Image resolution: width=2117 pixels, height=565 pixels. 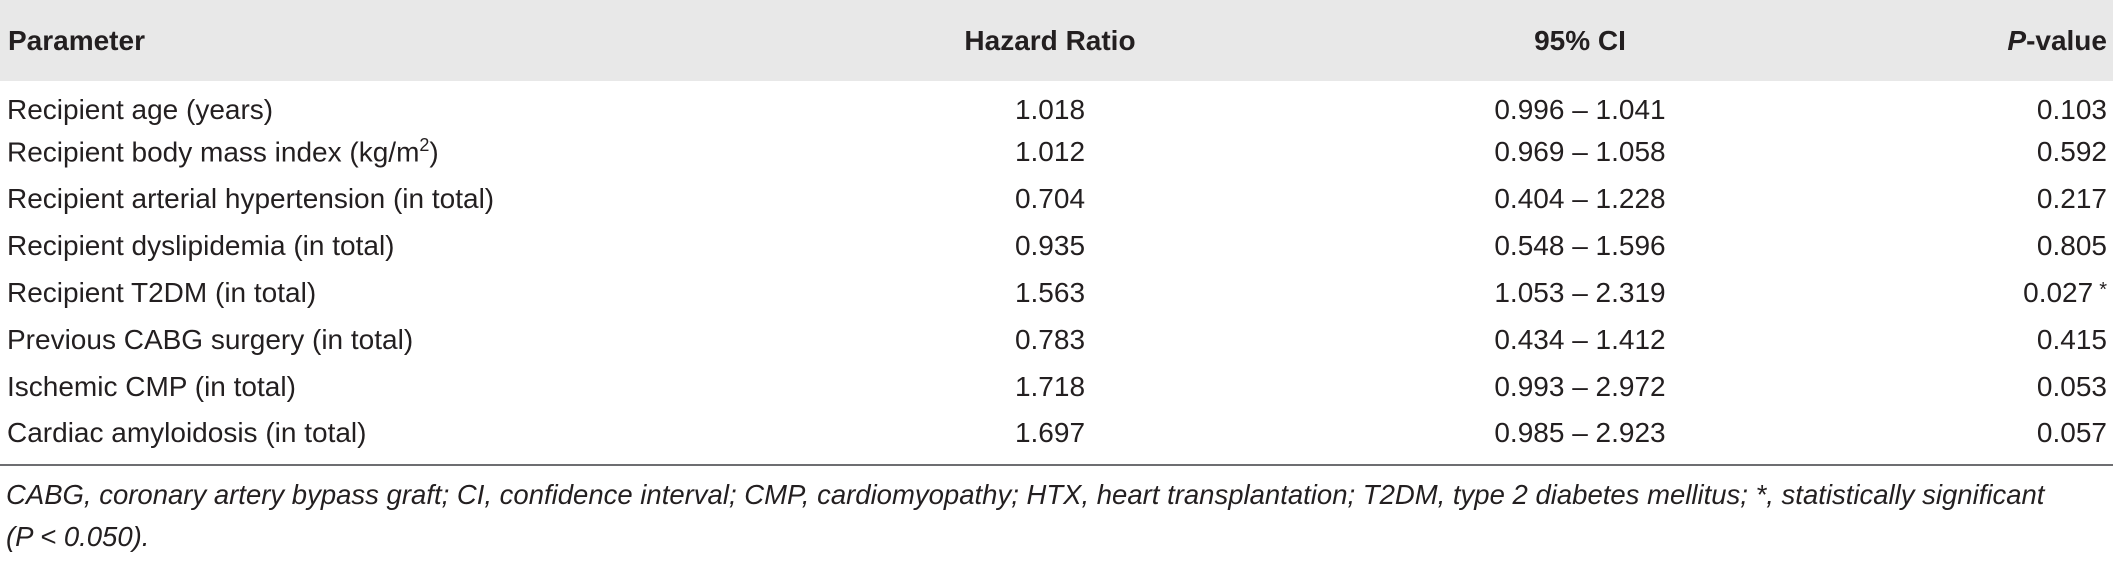 What do you see at coordinates (1050, 109) in the screenshot?
I see `cell-hazard-ratio: 1.018` at bounding box center [1050, 109].